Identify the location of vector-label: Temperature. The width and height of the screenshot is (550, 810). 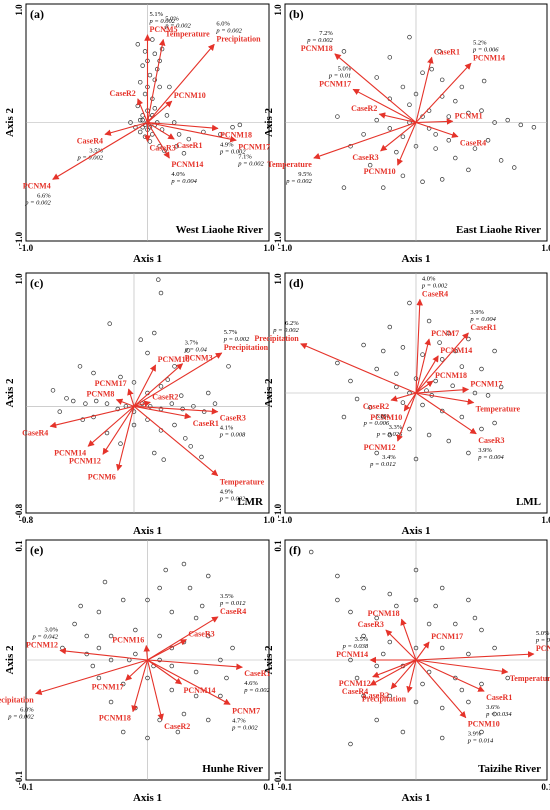
(187, 34).